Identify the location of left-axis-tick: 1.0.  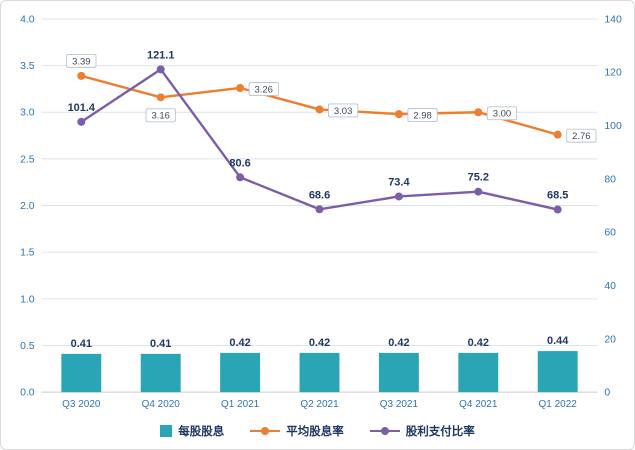
(27, 299).